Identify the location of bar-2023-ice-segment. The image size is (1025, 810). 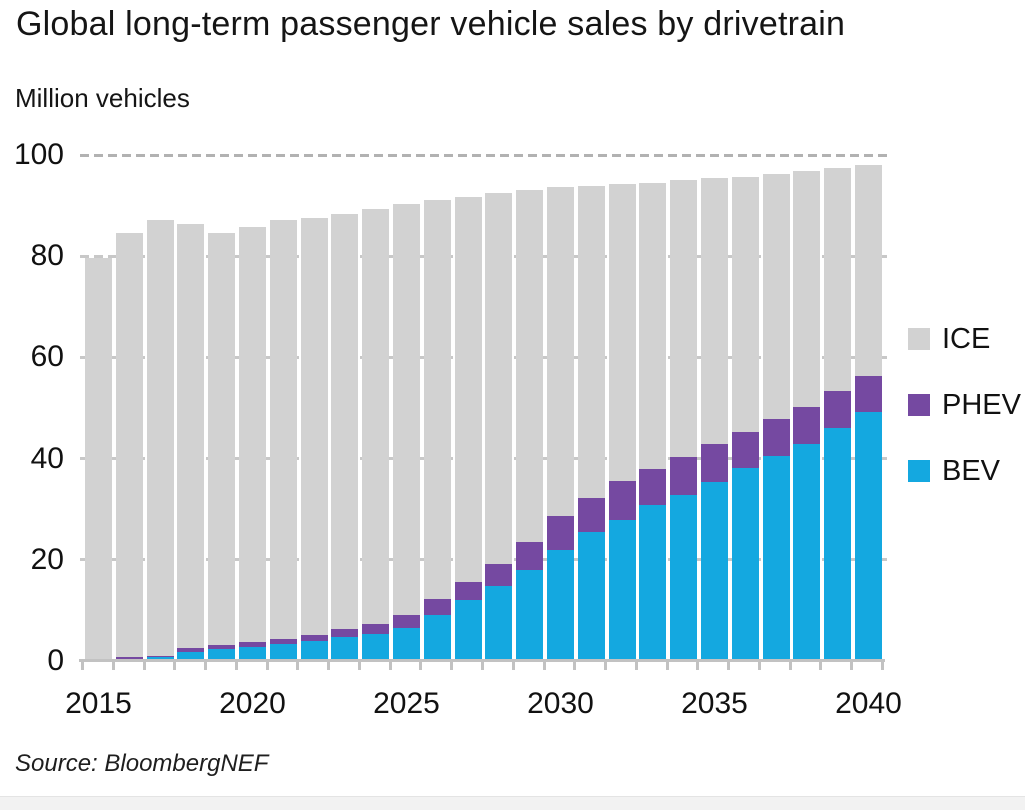
(345, 421).